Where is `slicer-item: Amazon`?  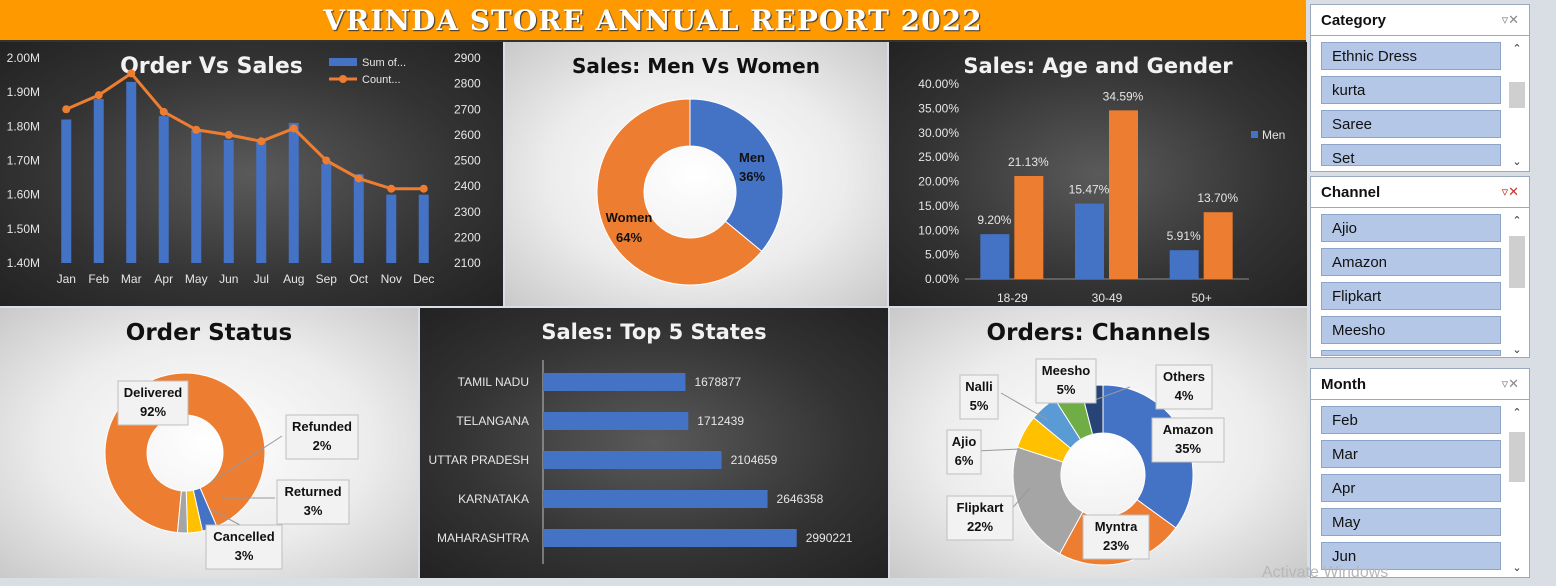
slicer-item: Amazon is located at coordinates (1411, 262).